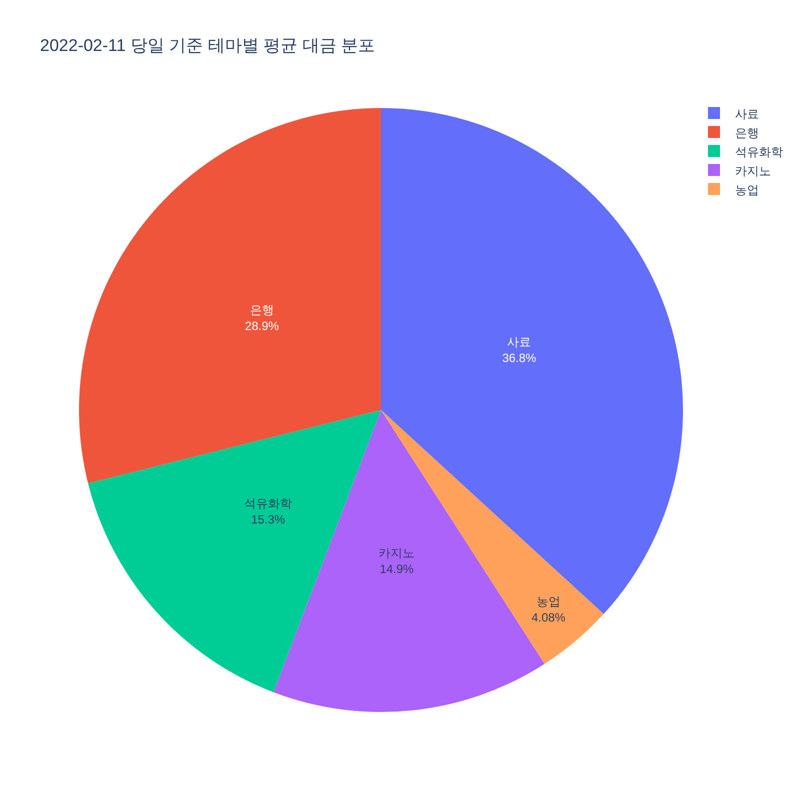 Image resolution: width=800 pixels, height=800 pixels. What do you see at coordinates (548, 601) in the screenshot?
I see `slice-label: 농업` at bounding box center [548, 601].